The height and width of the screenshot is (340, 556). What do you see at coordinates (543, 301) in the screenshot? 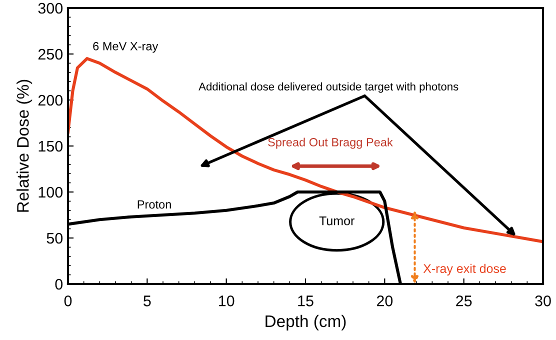
I see `x-tick-label: 30` at bounding box center [543, 301].